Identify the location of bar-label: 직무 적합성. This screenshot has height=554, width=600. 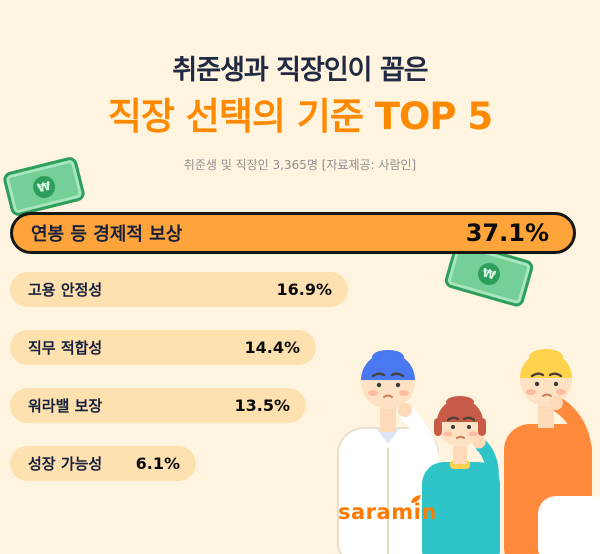
(65, 348).